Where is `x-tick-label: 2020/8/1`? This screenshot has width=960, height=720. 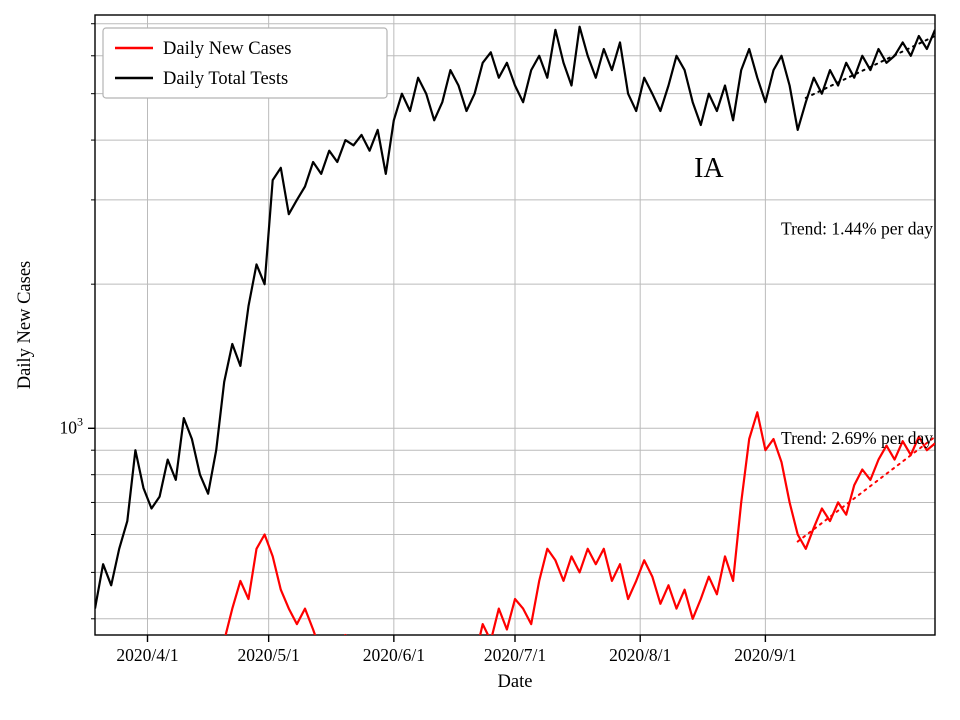 x-tick-label: 2020/8/1 is located at coordinates (640, 655).